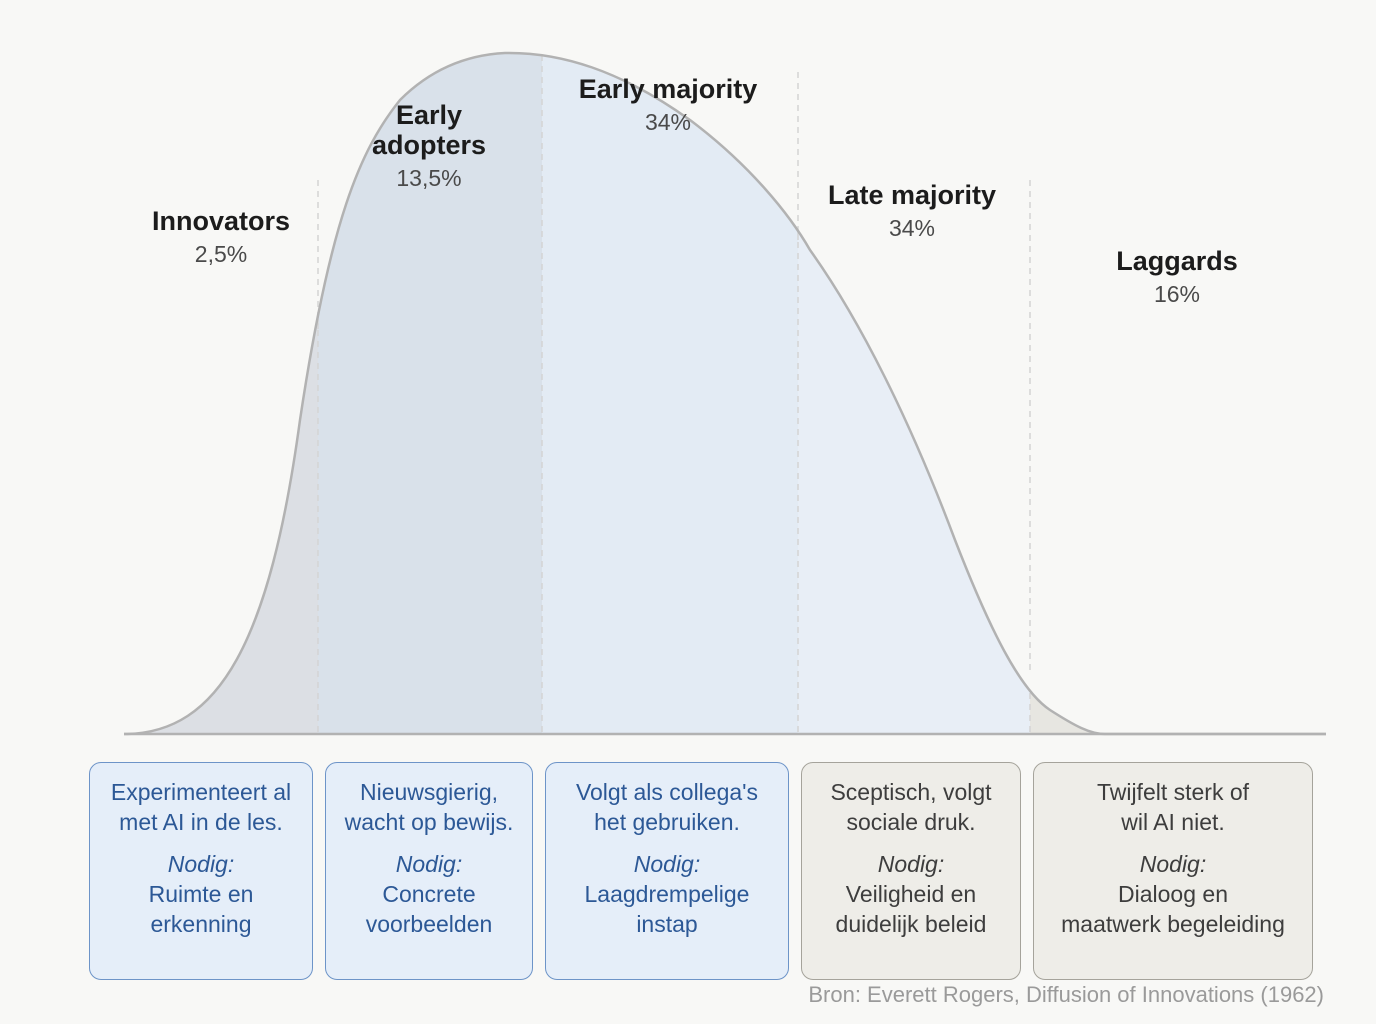  What do you see at coordinates (668, 89) in the screenshot?
I see `segment-label-early-majority: Early majority` at bounding box center [668, 89].